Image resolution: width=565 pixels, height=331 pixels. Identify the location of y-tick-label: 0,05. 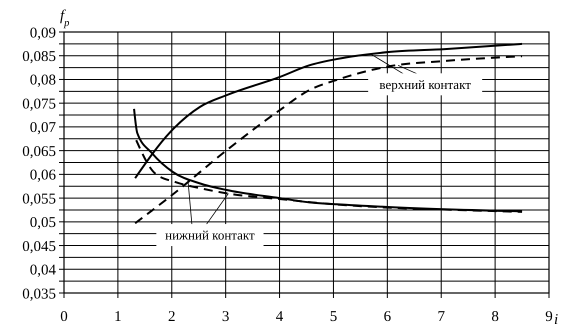
(43, 223).